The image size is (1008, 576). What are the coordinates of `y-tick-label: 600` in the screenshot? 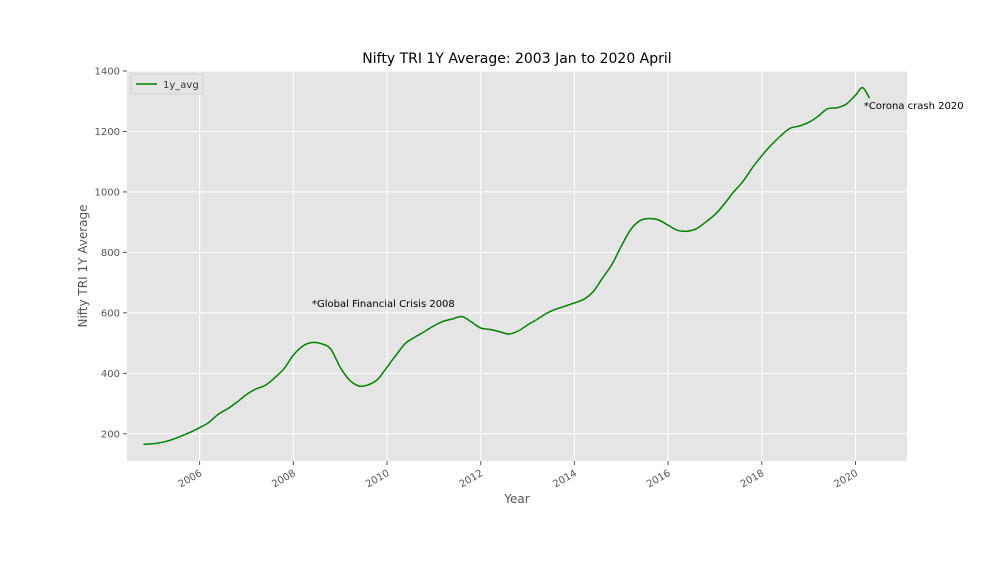 It's located at (110, 313).